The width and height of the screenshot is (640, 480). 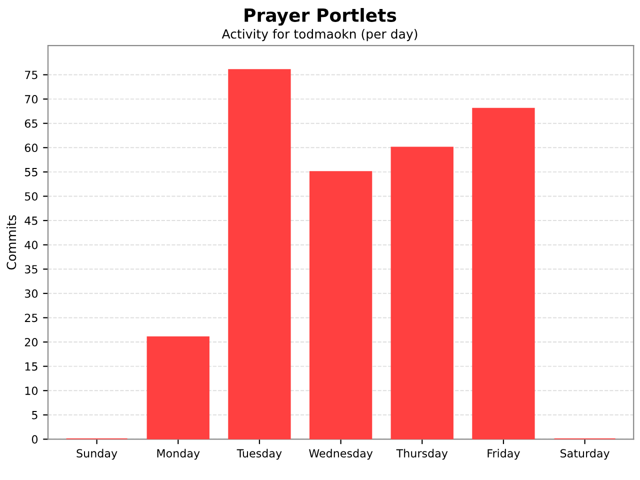 I want to click on y-tick-label: 55, so click(x=31, y=172).